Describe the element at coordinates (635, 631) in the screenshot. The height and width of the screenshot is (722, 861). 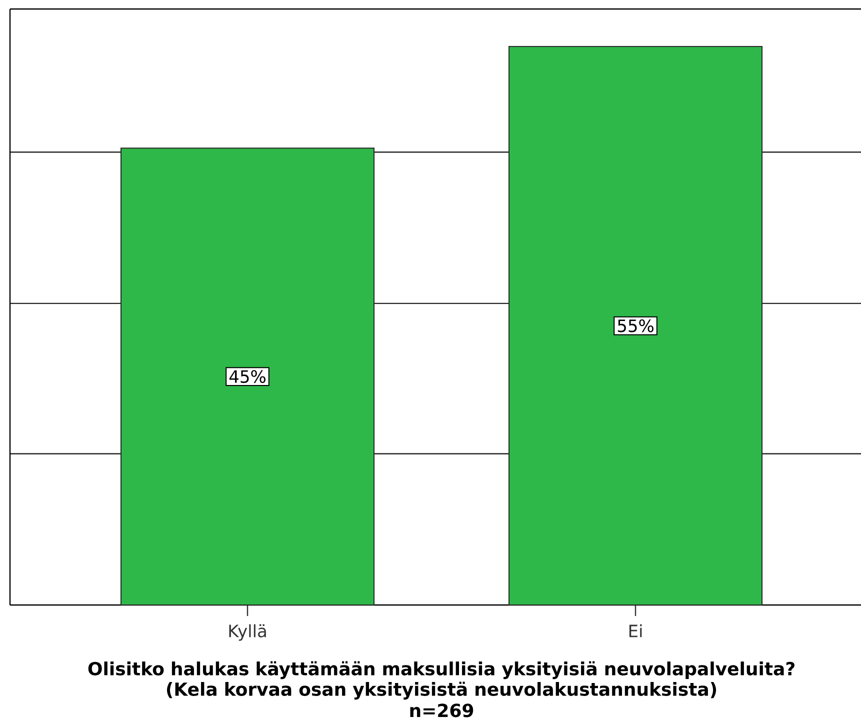
I see `x-tick-label: Ei` at that location.